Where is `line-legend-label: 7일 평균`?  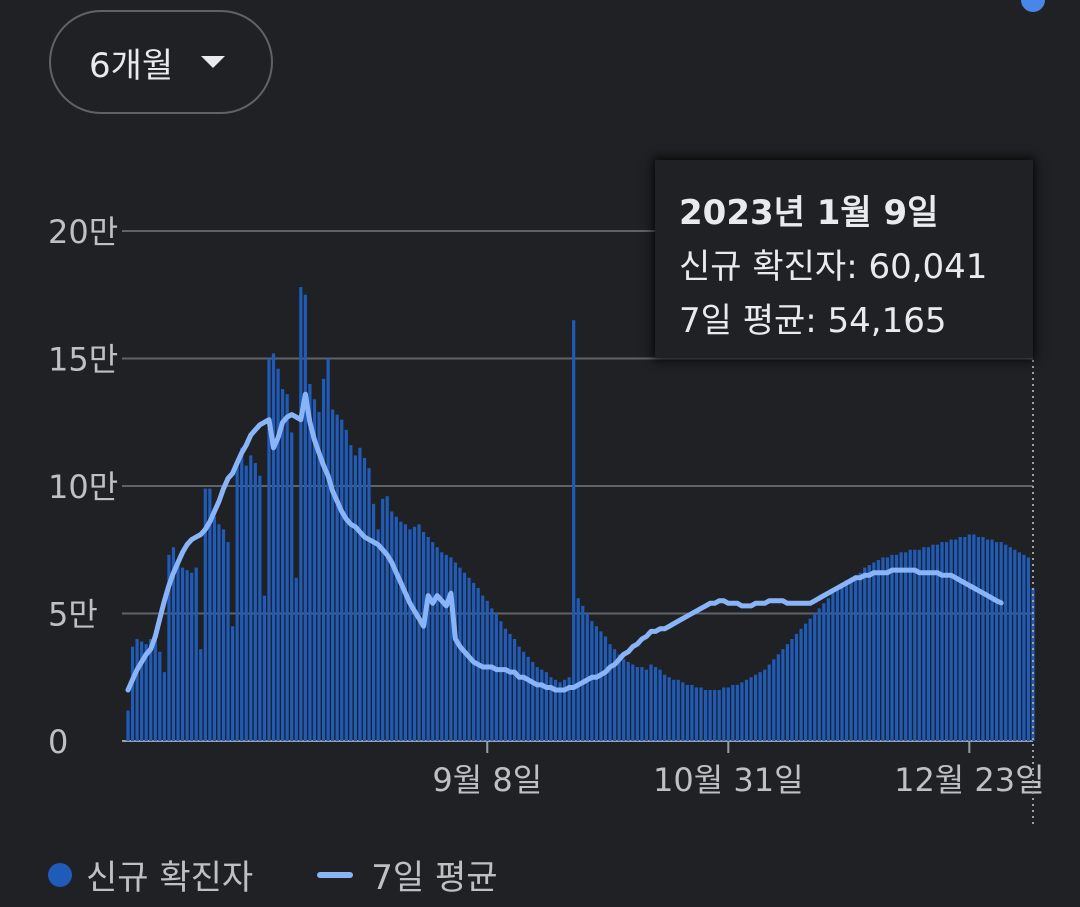 line-legend-label: 7일 평균 is located at coordinates (434, 878).